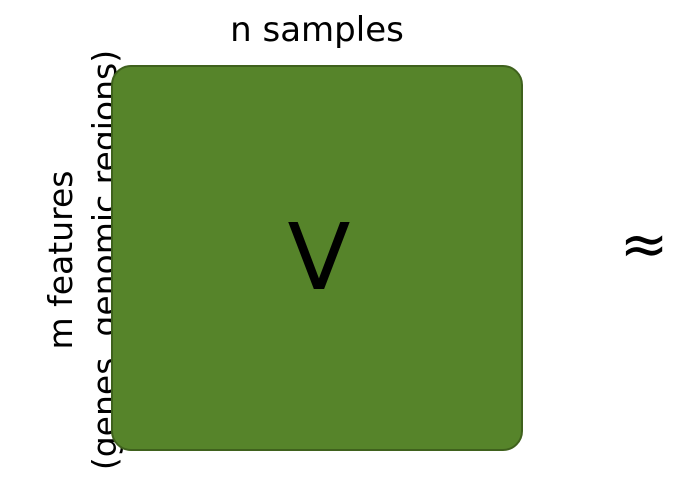 The image size is (680, 500). What do you see at coordinates (644, 244) in the screenshot?
I see `approx-equal-symbol: ≈` at bounding box center [644, 244].